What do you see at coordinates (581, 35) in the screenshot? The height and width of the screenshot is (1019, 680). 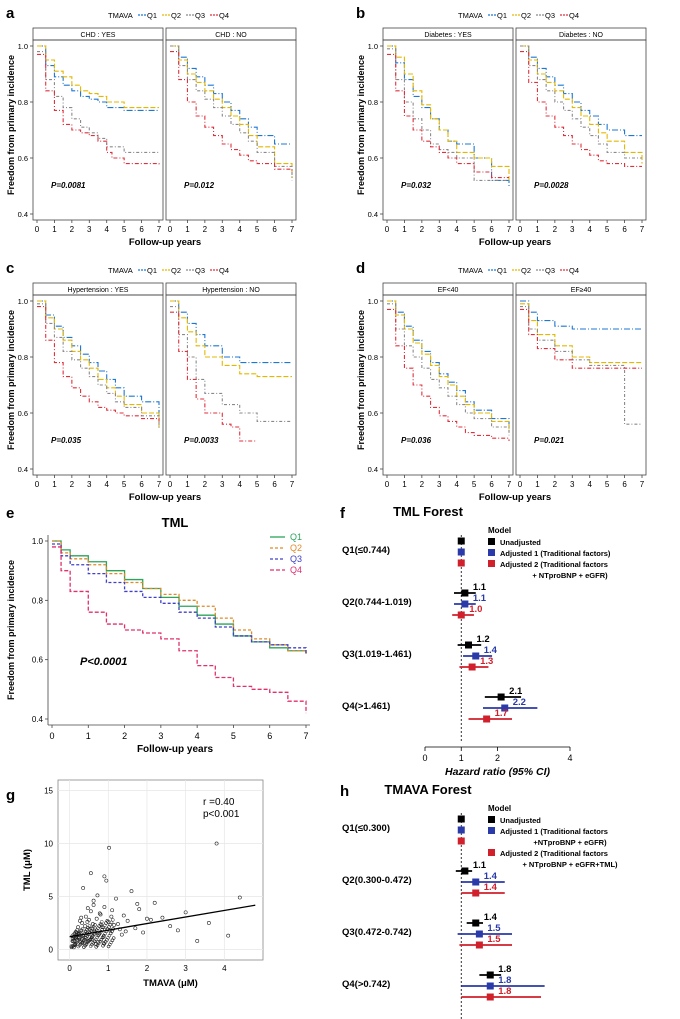 I see `facet-label: Diabetes : NO` at bounding box center [581, 35].